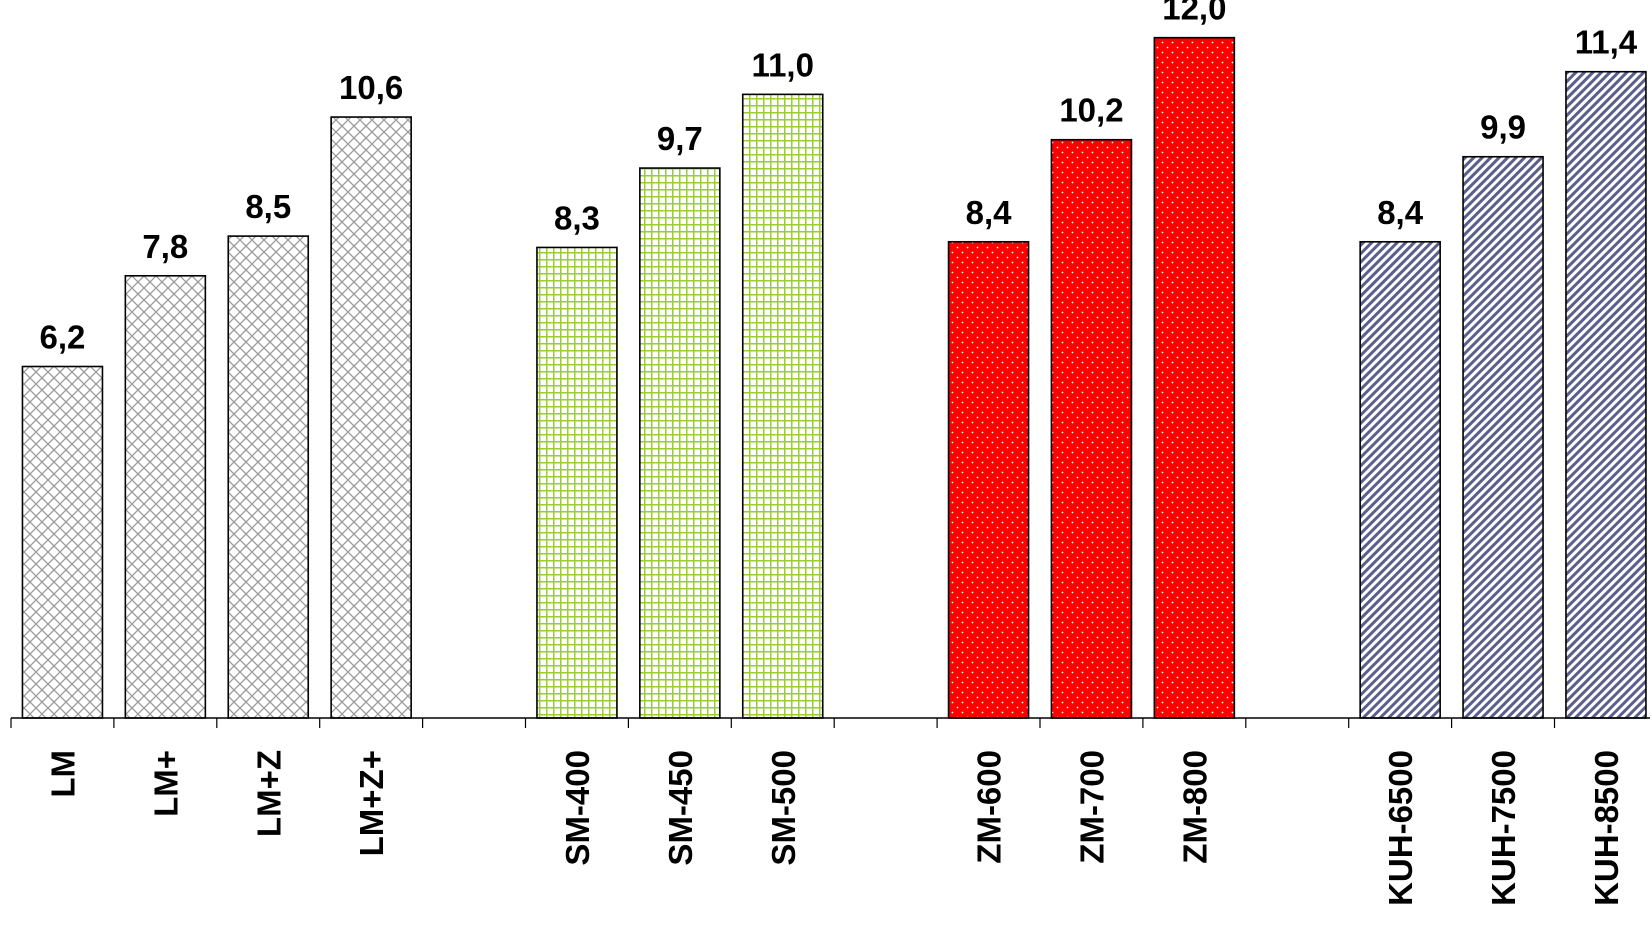 The width and height of the screenshot is (1652, 948). Describe the element at coordinates (1606, 828) in the screenshot. I see `category-label: KUH-8500` at that location.